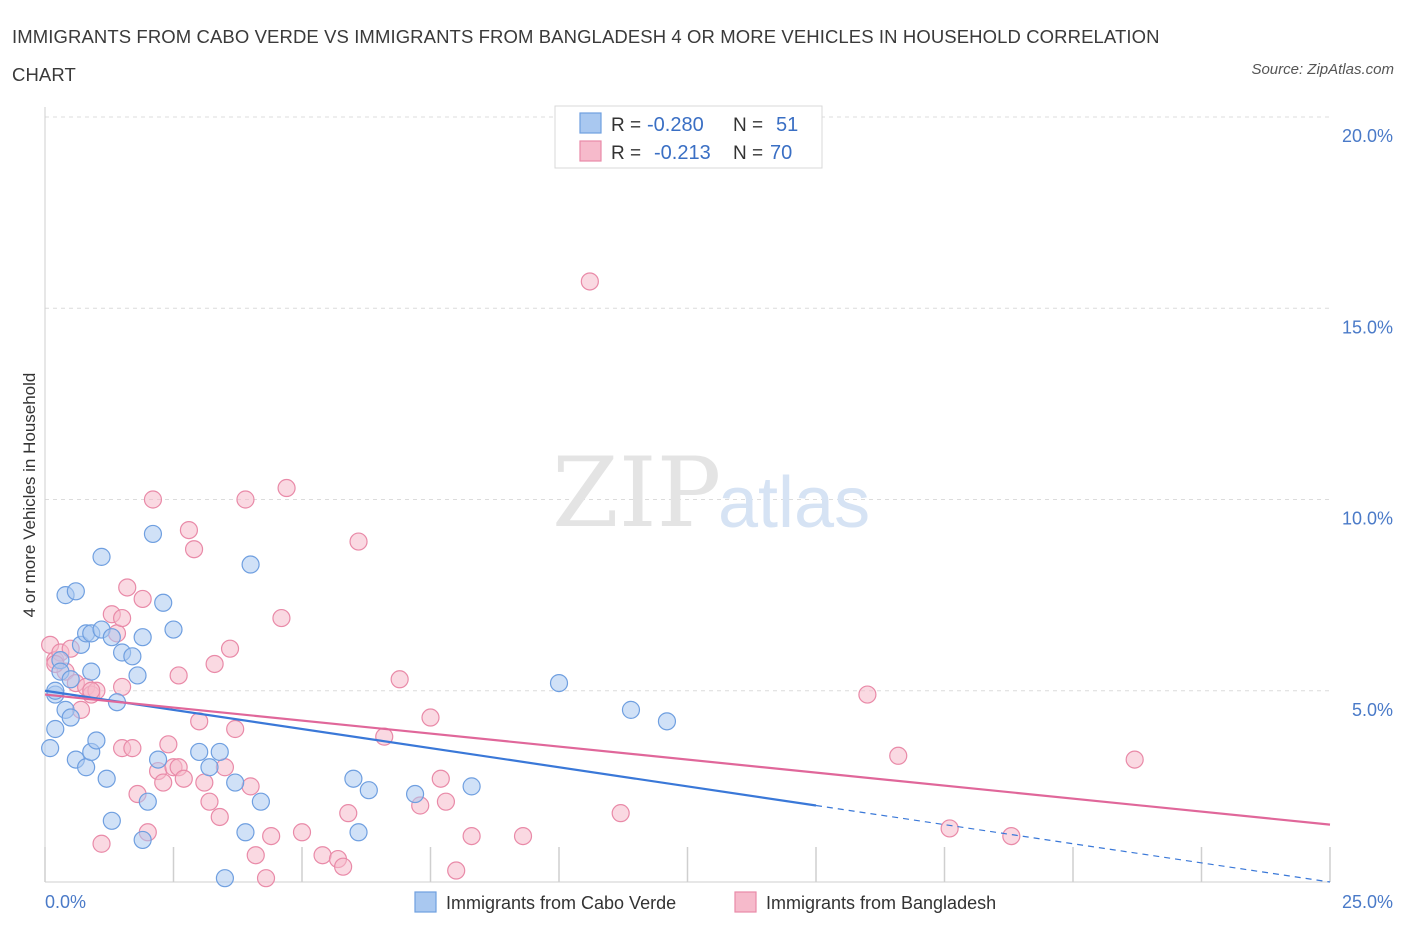 The height and width of the screenshot is (930, 1406). What do you see at coordinates (425, 902) in the screenshot?
I see `bottom-legend-swatch-cabo-verde` at bounding box center [425, 902].